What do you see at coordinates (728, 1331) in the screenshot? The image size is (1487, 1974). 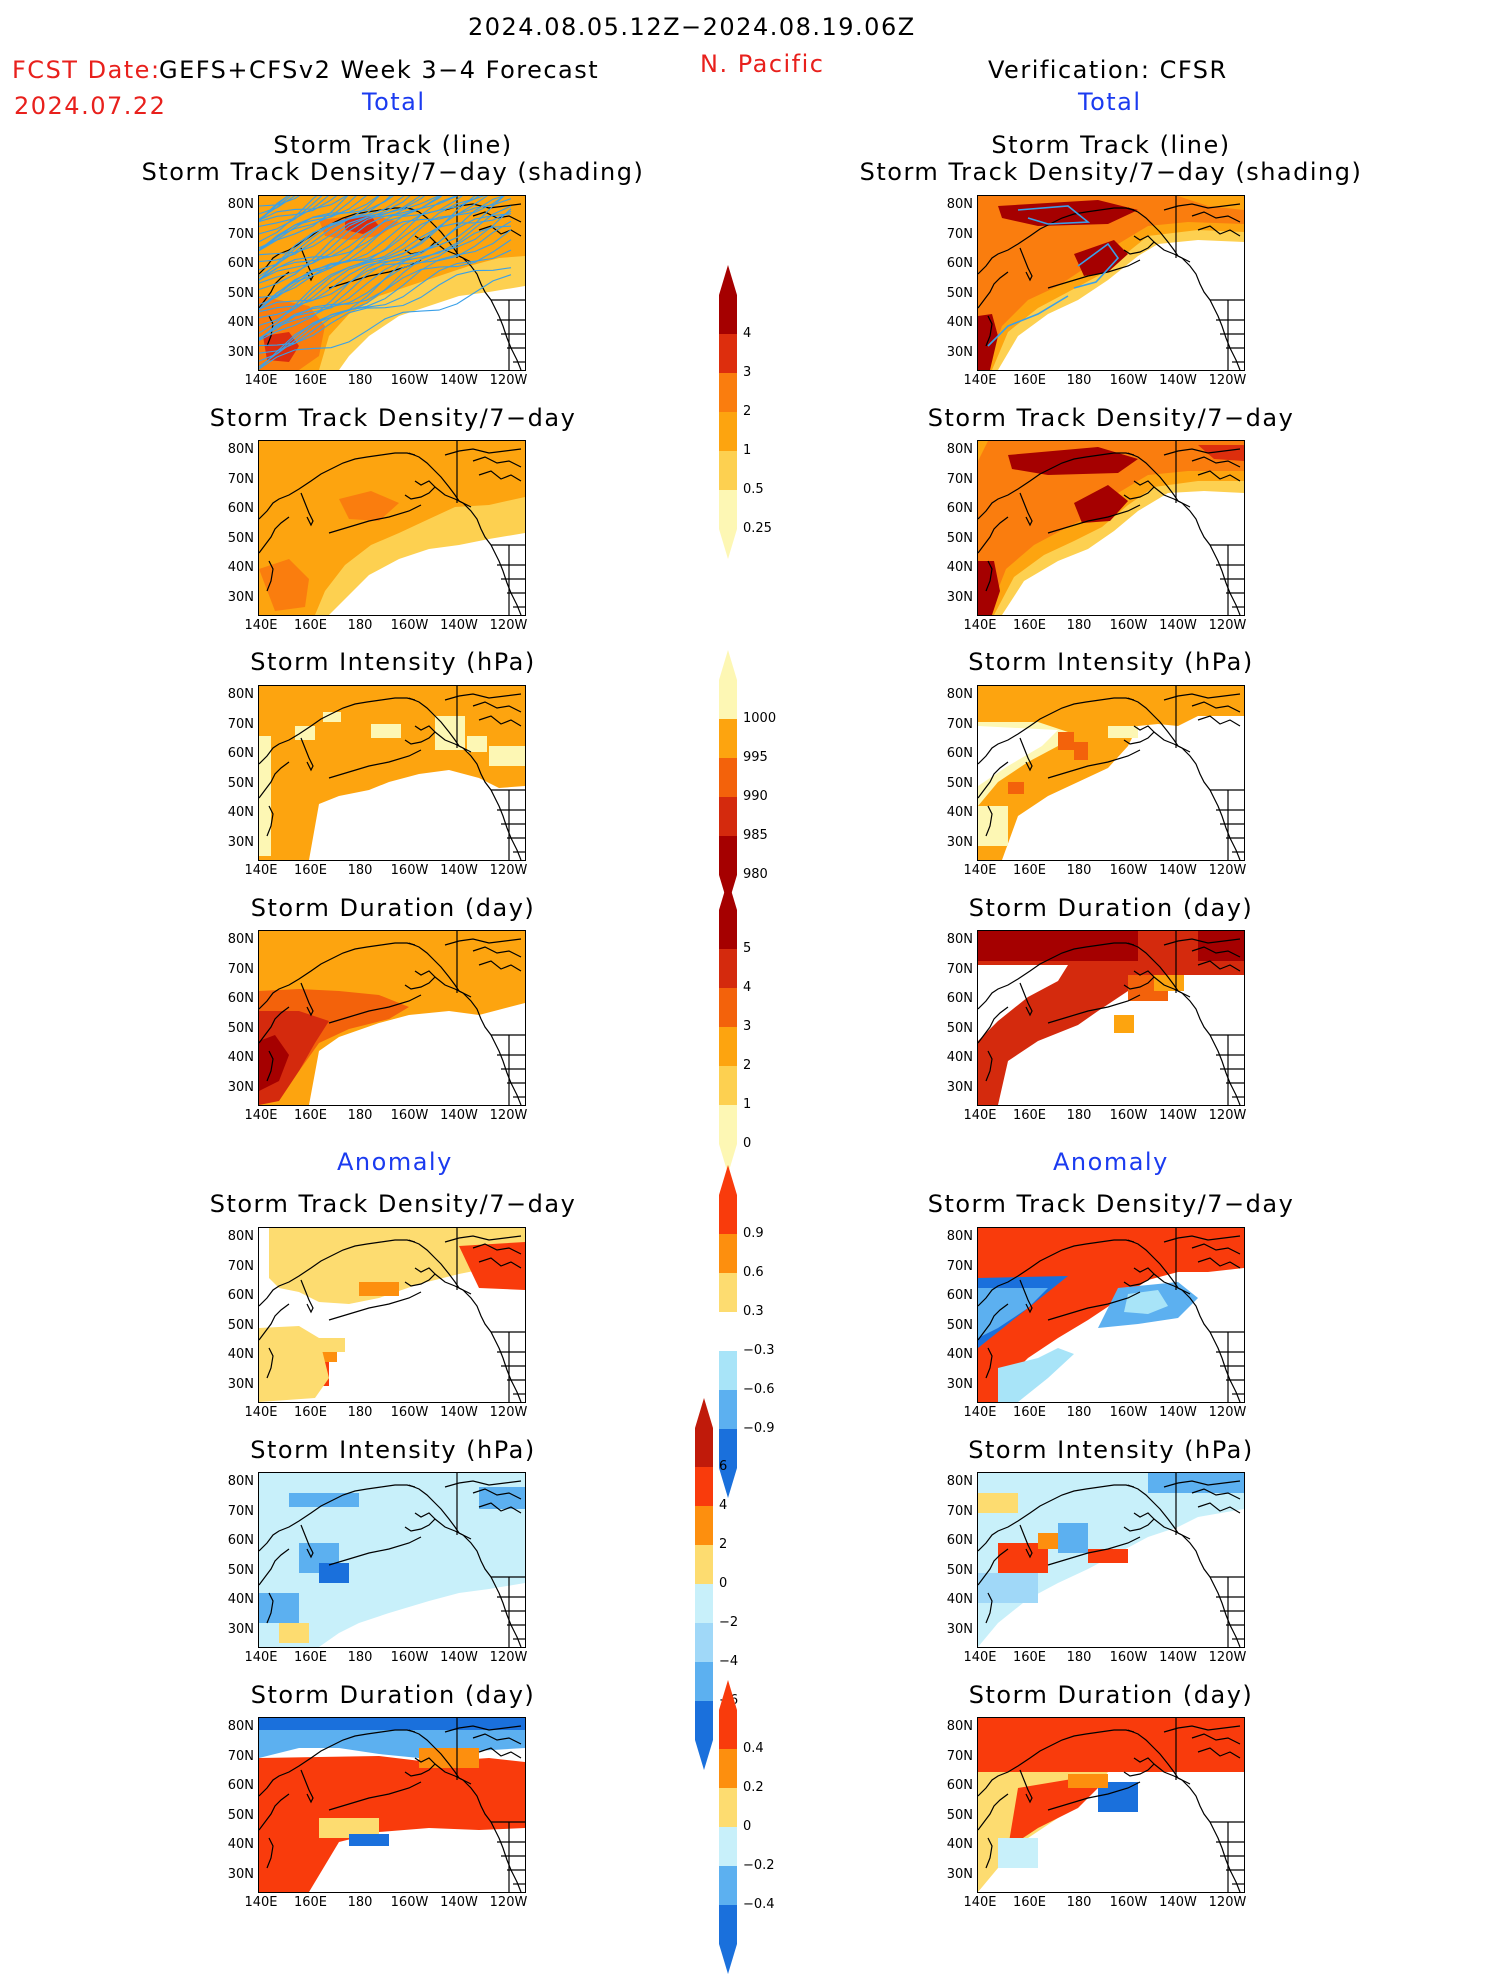 I see `colorbar-density-anomaly` at bounding box center [728, 1331].